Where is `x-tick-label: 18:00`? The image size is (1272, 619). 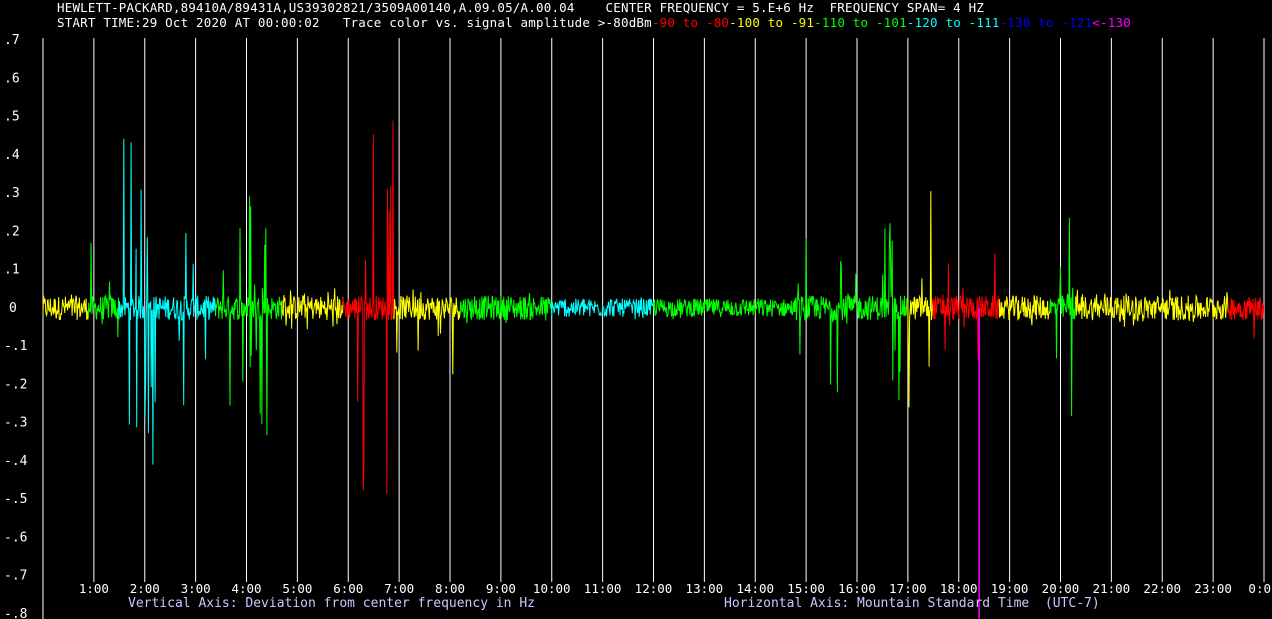
x-tick-label: 18:00 is located at coordinates (959, 588).